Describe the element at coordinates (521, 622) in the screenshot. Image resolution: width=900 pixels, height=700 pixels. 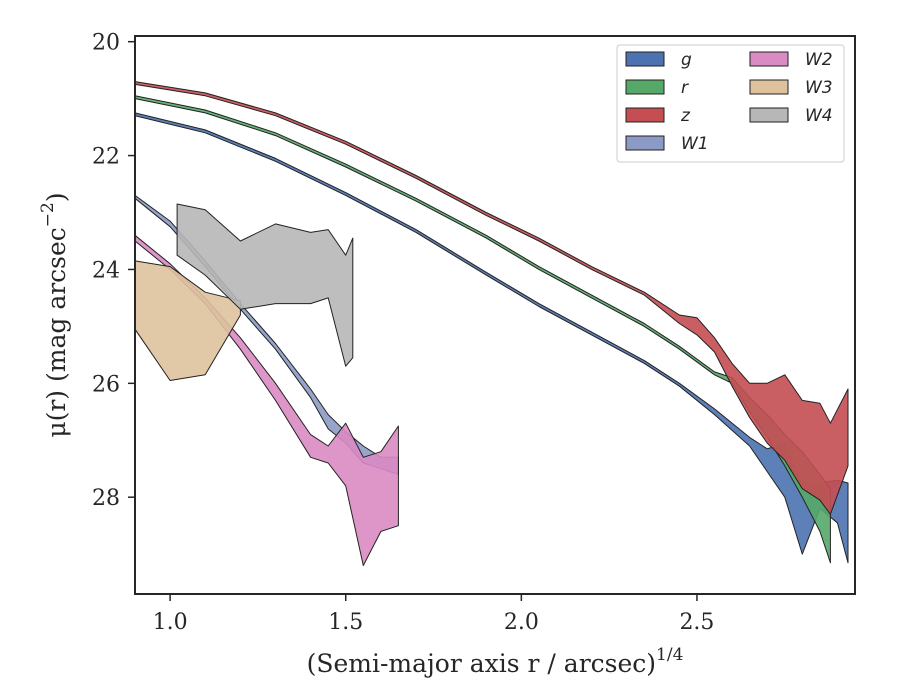
I see `x-tick-label: 2.0` at that location.